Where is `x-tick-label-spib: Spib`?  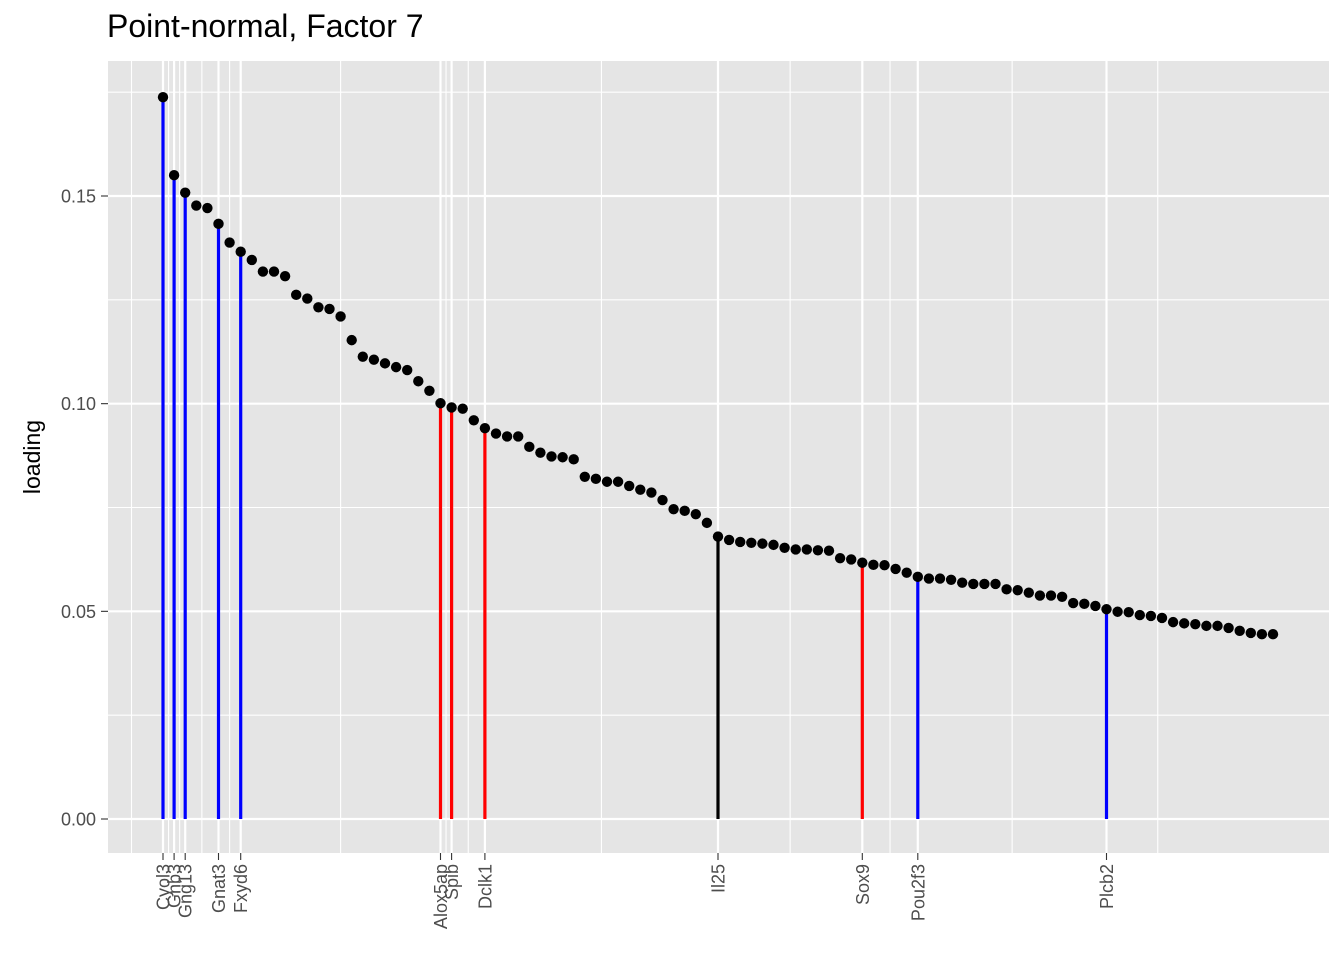
x-tick-label-spib: Spib is located at coordinates (452, 882).